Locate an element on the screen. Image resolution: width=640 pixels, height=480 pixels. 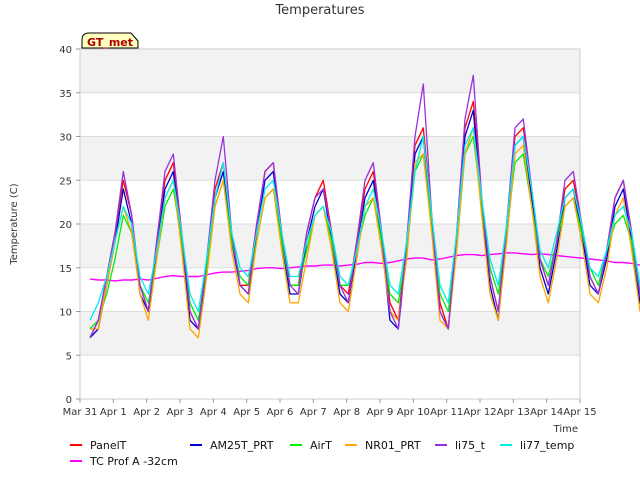
y-tick-label: 5 is located at coordinates (69, 356).